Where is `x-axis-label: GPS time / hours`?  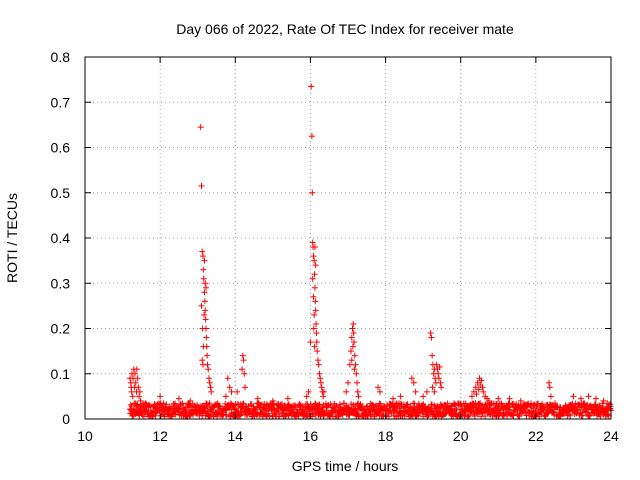 x-axis-label: GPS time / hours is located at coordinates (345, 466).